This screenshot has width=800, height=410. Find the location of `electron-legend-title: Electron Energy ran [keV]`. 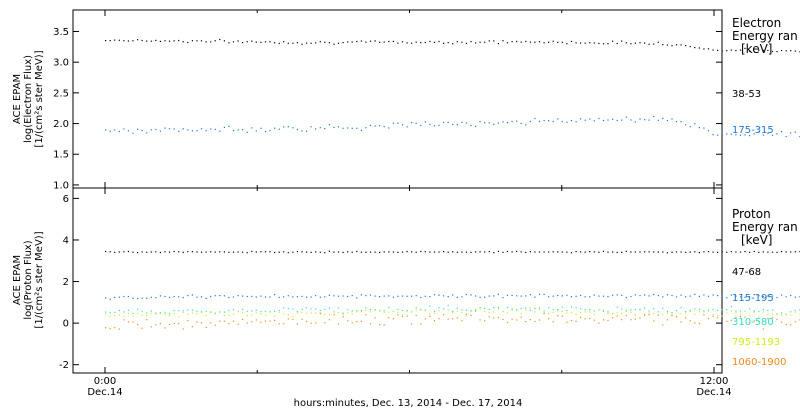

electron-legend-title: Electron Energy ran [keV] is located at coordinates (765, 36).